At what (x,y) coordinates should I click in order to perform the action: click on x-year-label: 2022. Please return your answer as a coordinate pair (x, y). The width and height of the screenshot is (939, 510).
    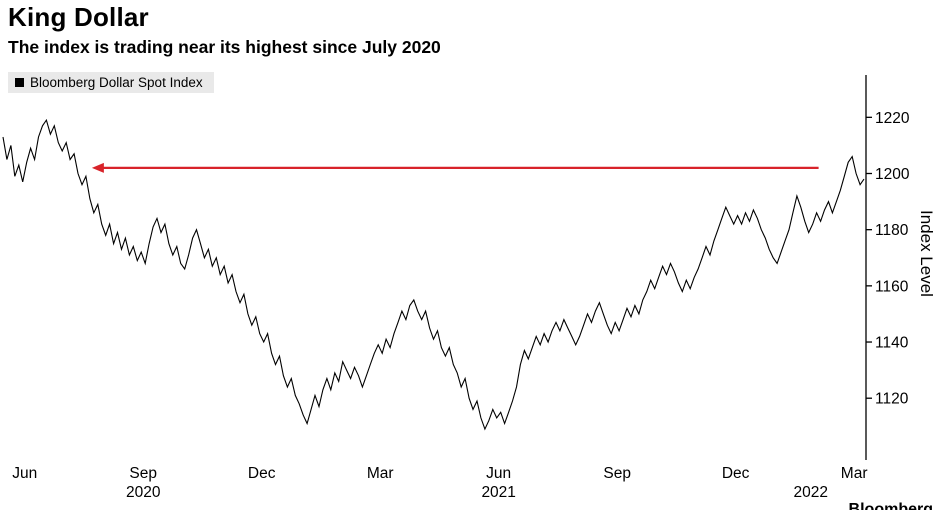
    Looking at the image, I should click on (810, 492).